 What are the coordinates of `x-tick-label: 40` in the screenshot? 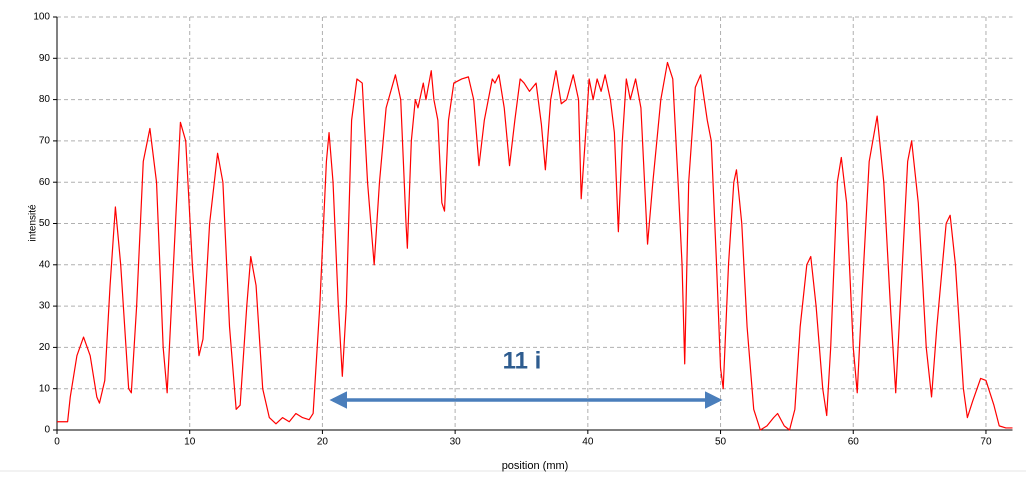 It's located at (588, 442).